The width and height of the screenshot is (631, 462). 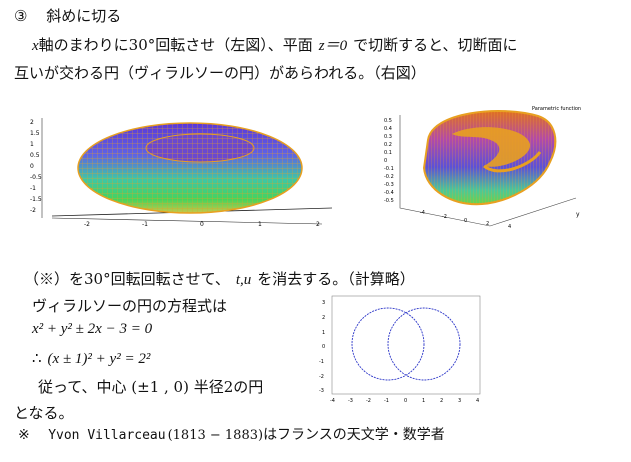 What do you see at coordinates (389, 193) in the screenshot?
I see `svg-text: -0.4` at bounding box center [389, 193].